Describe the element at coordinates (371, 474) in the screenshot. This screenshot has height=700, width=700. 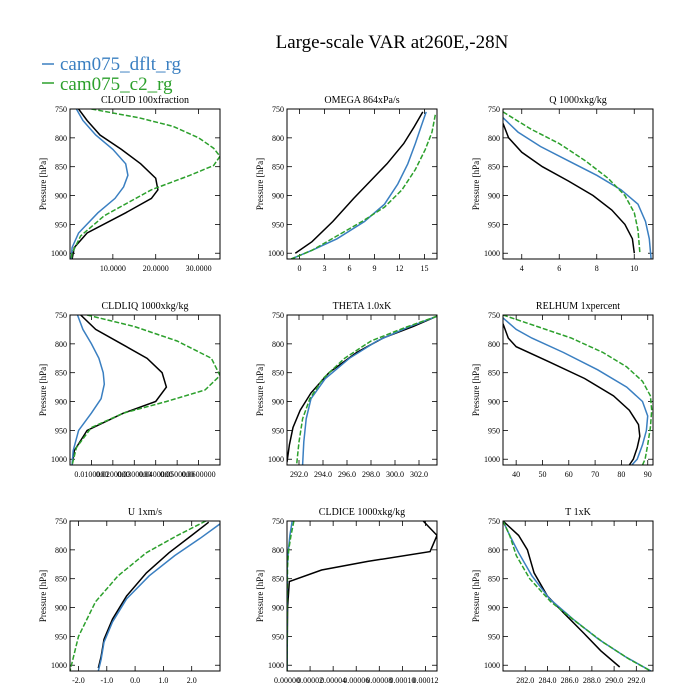
I see `x-tick-label: 298.0` at that location.